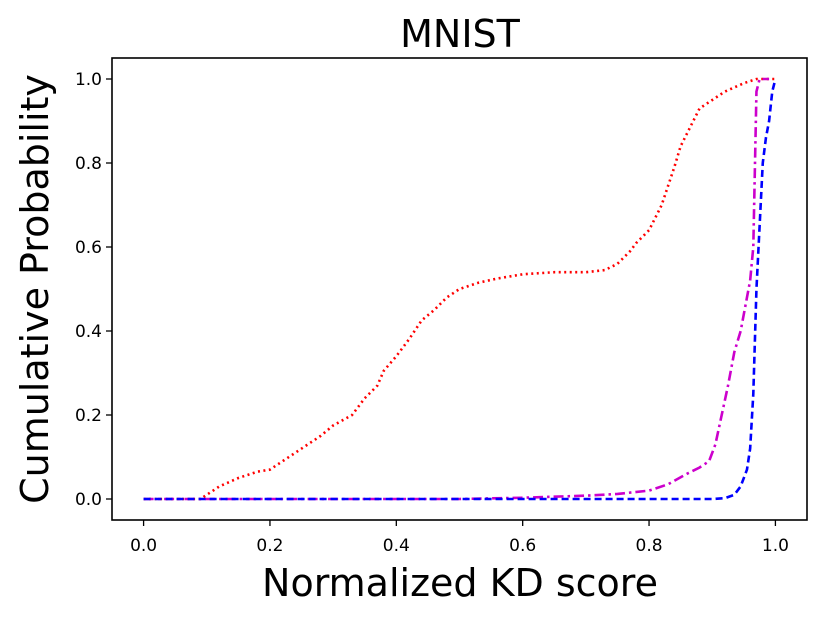 The width and height of the screenshot is (830, 619). I want to click on y-axis-label: Cumulative Probability, so click(35, 289).